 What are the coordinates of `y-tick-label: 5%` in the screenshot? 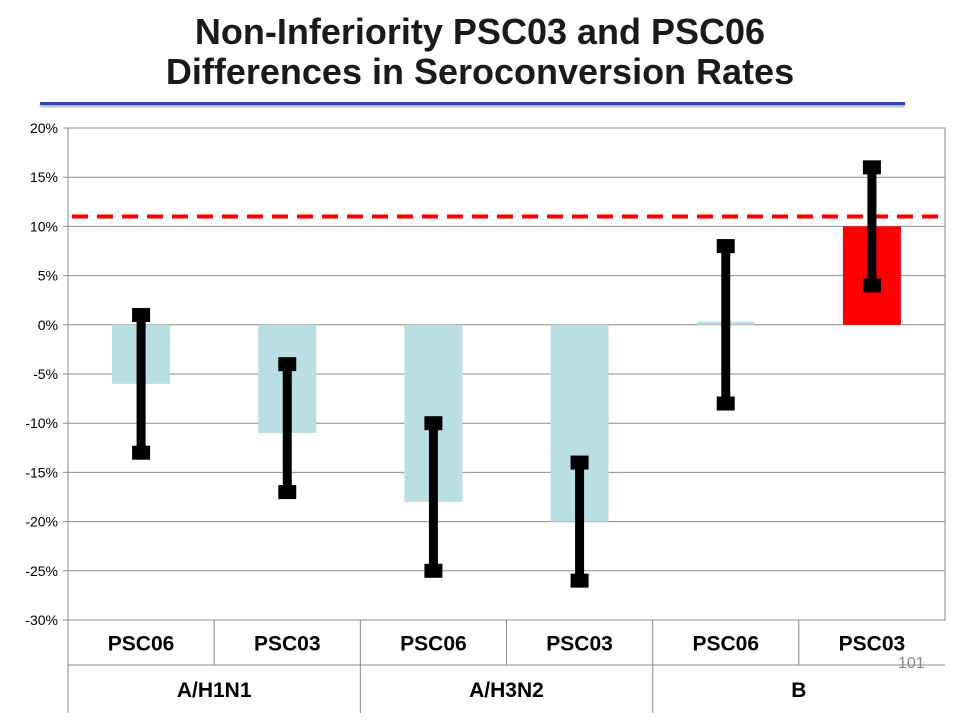 It's located at (48, 276).